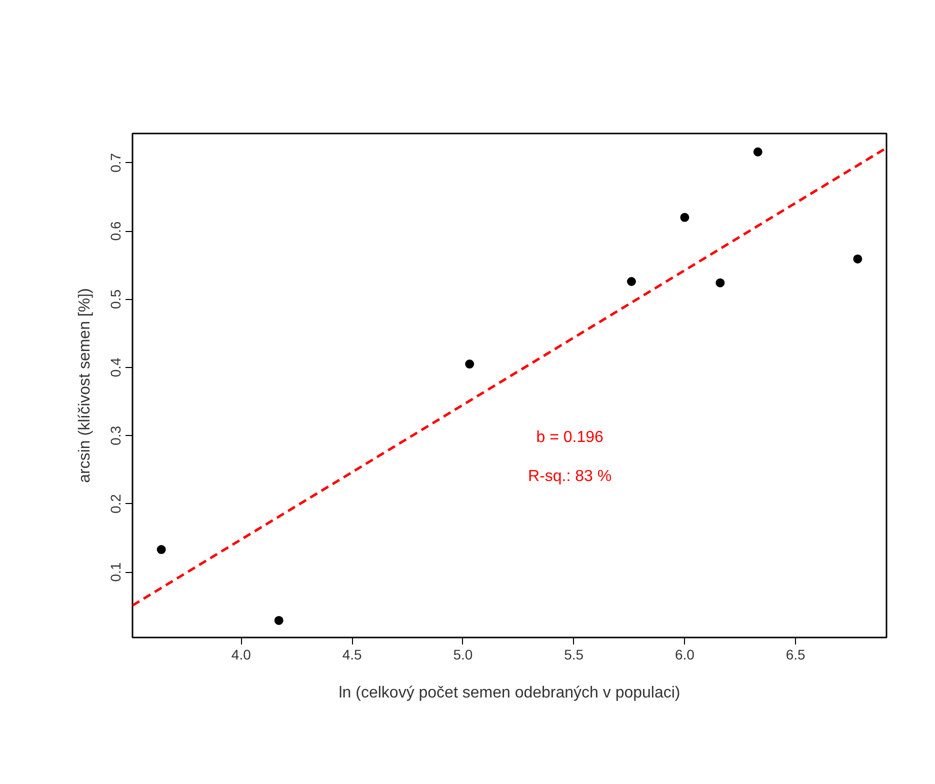  What do you see at coordinates (116, 299) in the screenshot?
I see `y-tick-label: 0.5` at bounding box center [116, 299].